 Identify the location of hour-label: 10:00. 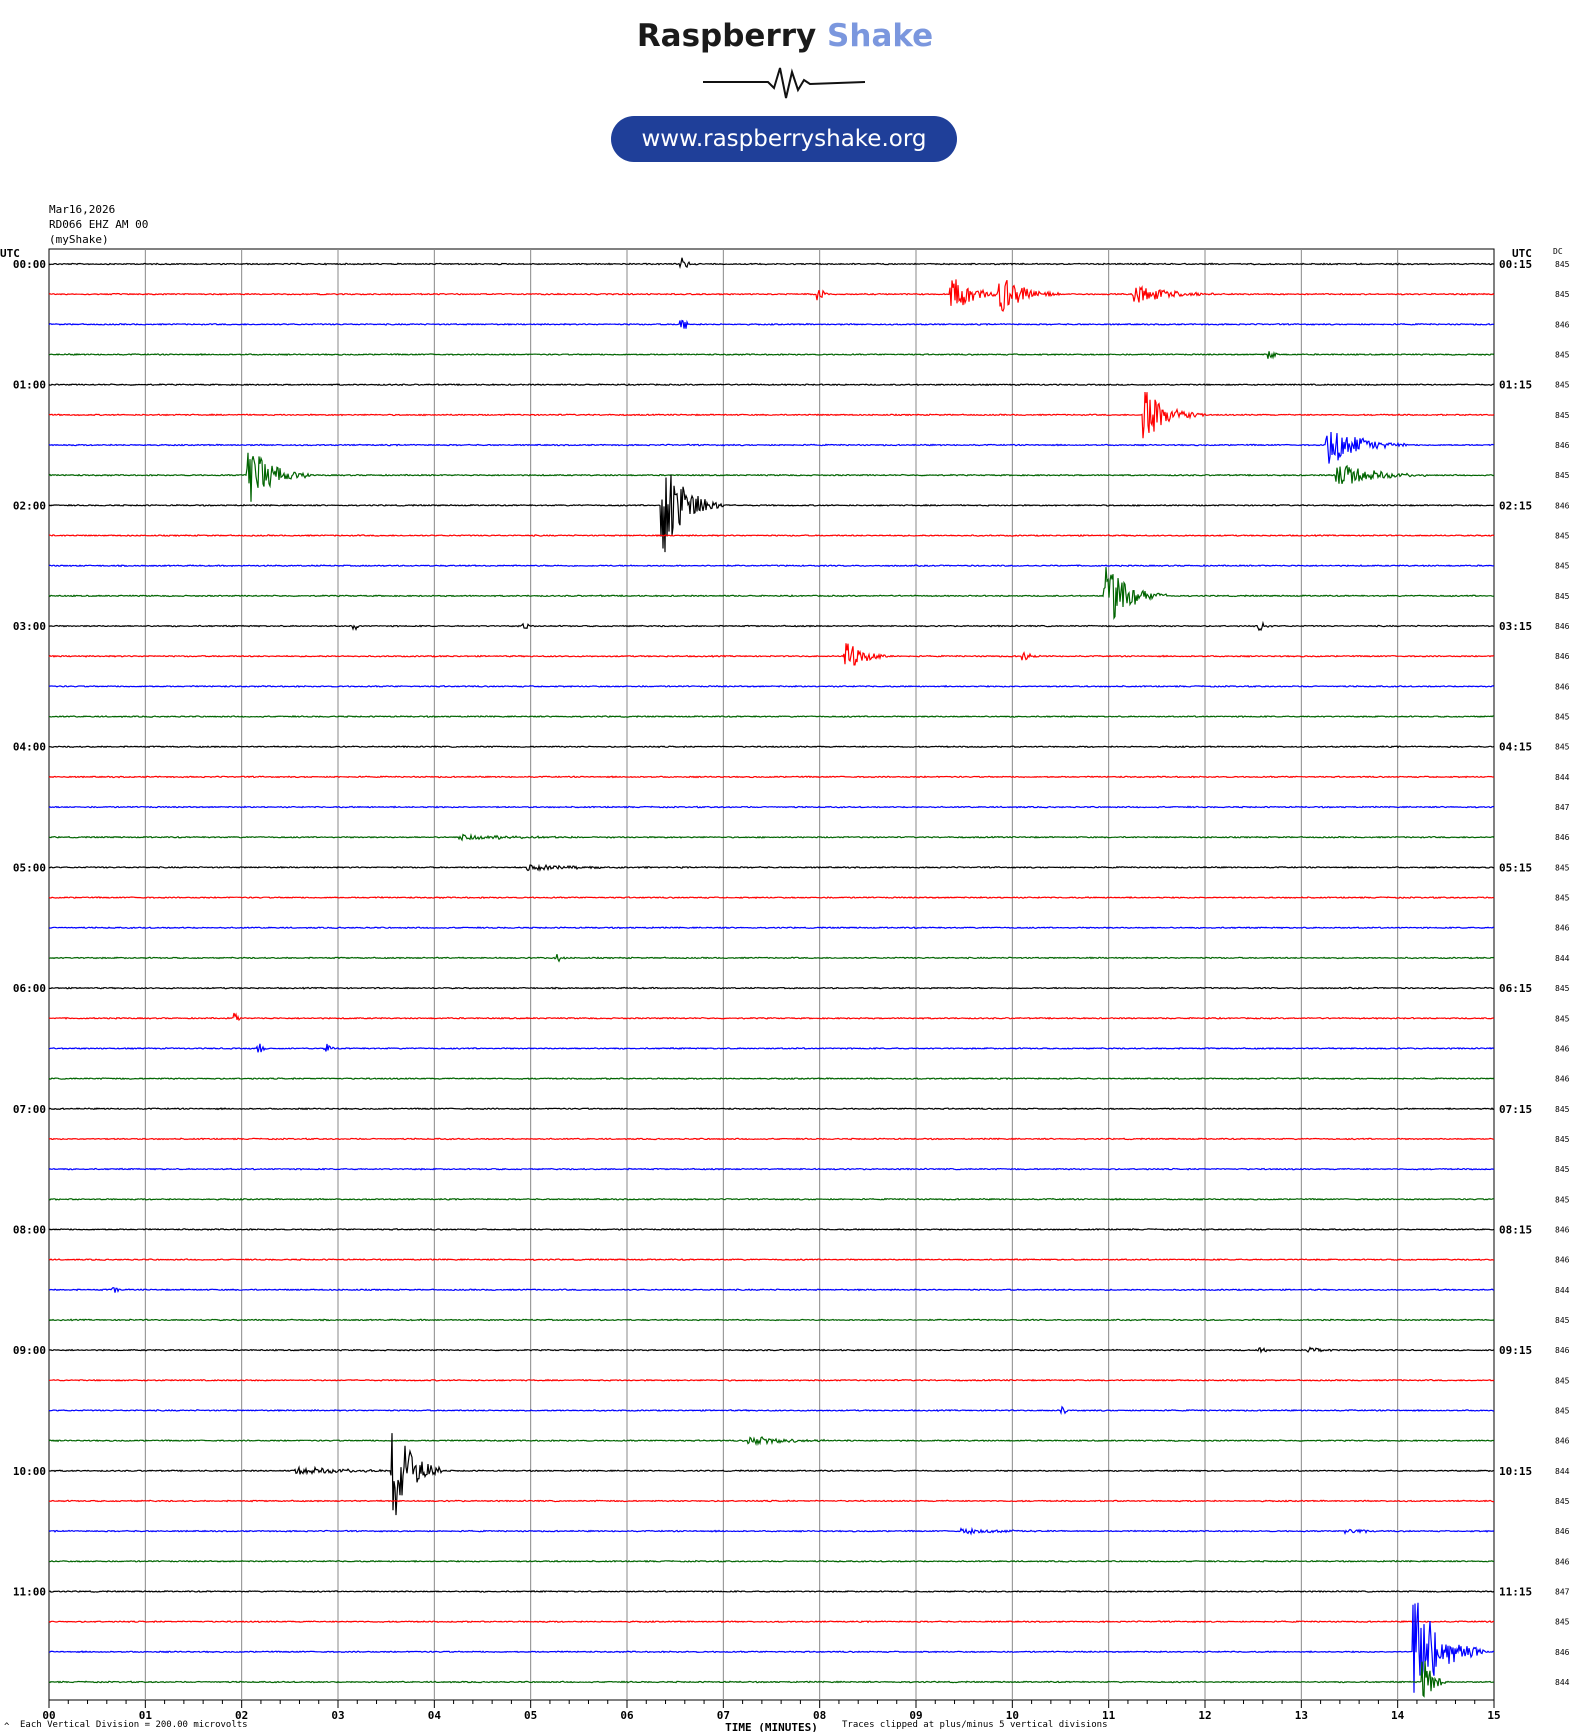
(29, 1471).